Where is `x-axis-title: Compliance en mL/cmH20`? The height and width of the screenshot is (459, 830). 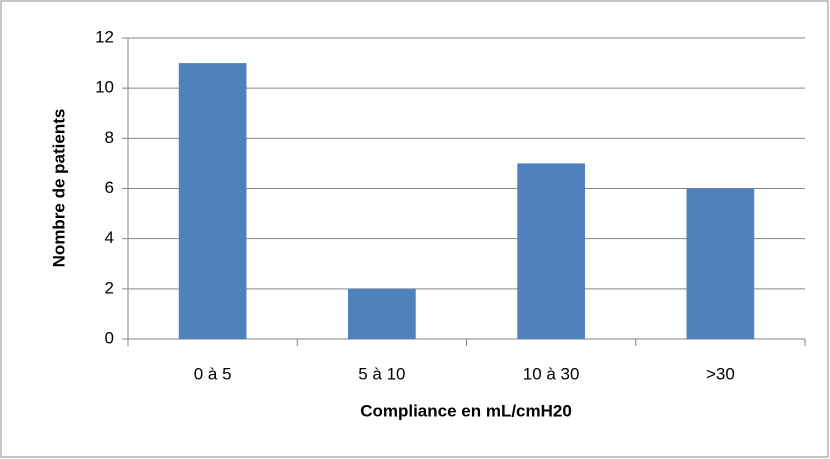
x-axis-title: Compliance en mL/cmH20 is located at coordinates (466, 410).